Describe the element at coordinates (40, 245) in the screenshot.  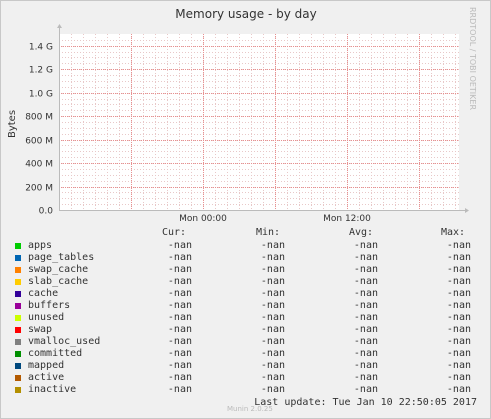
I see `legend-series-name: apps` at that location.